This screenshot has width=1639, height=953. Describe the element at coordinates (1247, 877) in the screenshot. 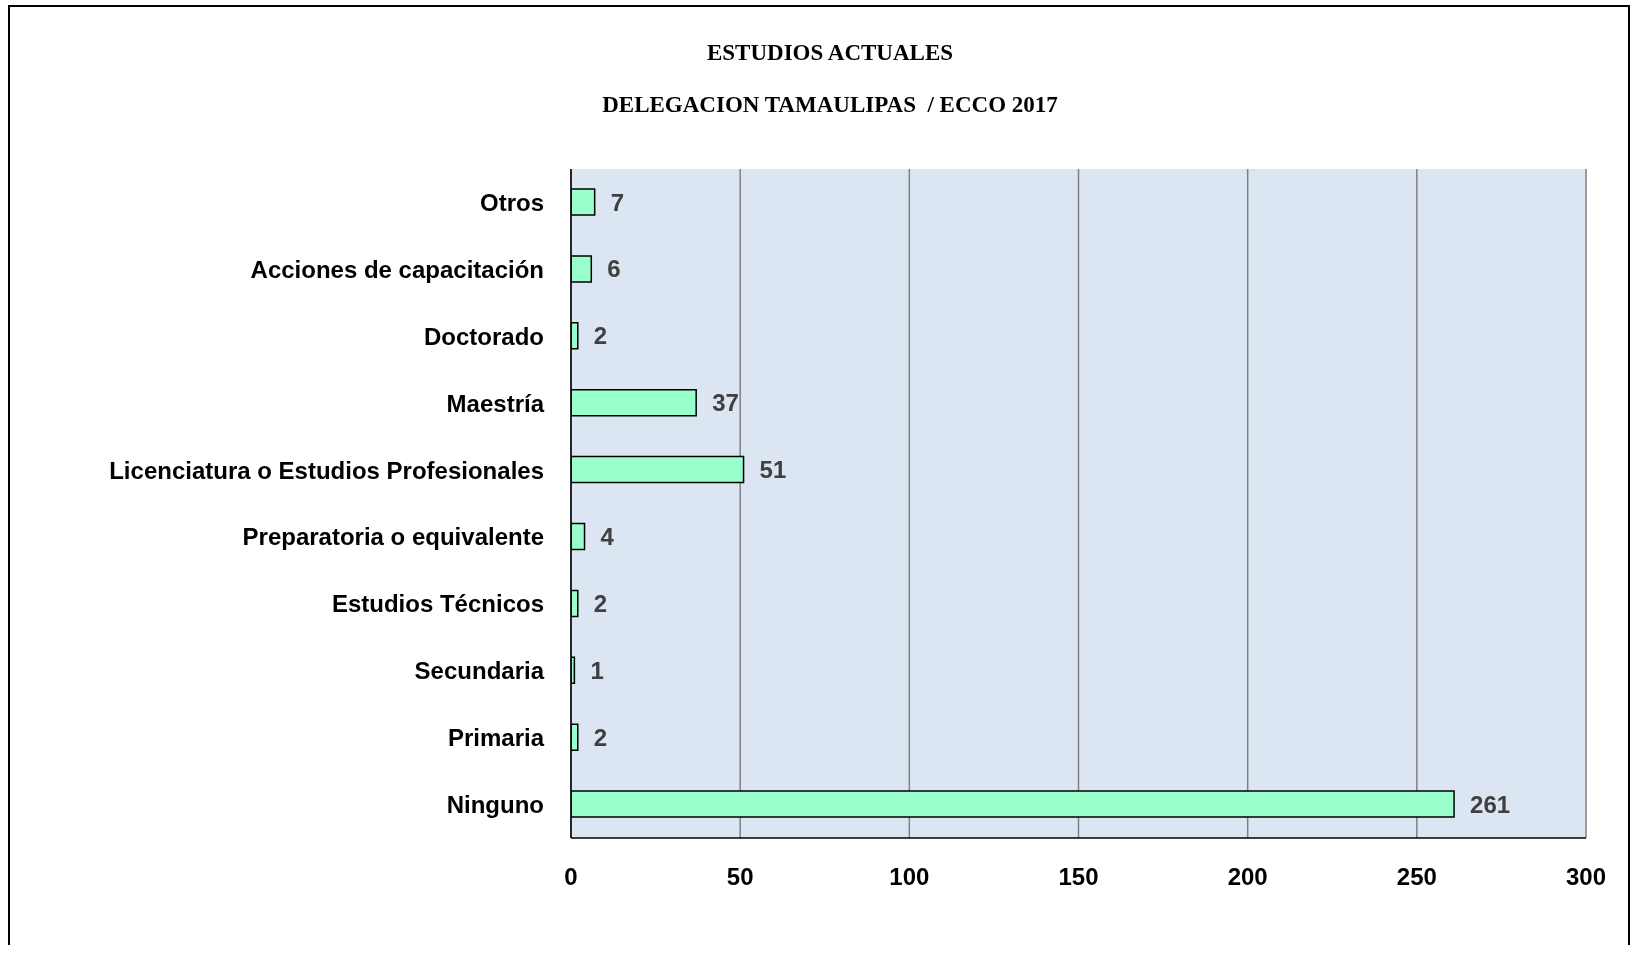

I see `x-tick-label: 200` at that location.